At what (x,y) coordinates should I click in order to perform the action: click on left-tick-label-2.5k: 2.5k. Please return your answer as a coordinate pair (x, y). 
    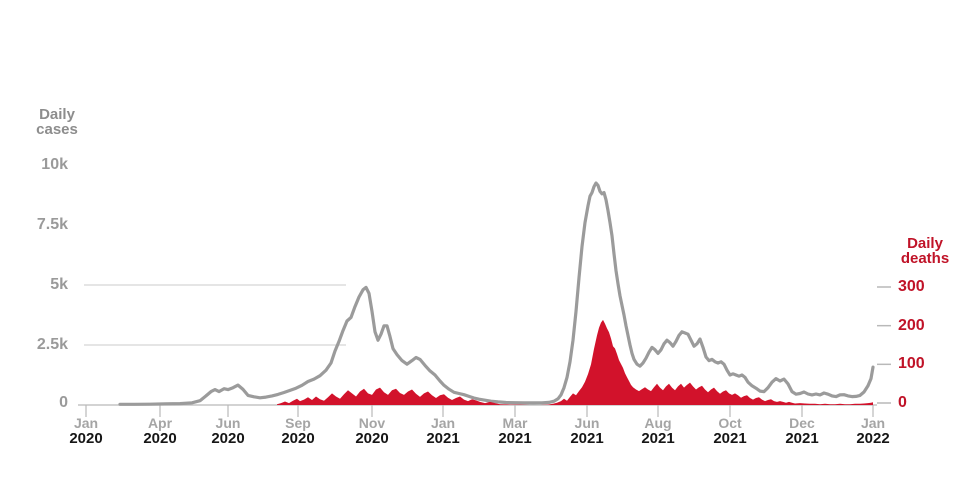
    Looking at the image, I should click on (52, 344).